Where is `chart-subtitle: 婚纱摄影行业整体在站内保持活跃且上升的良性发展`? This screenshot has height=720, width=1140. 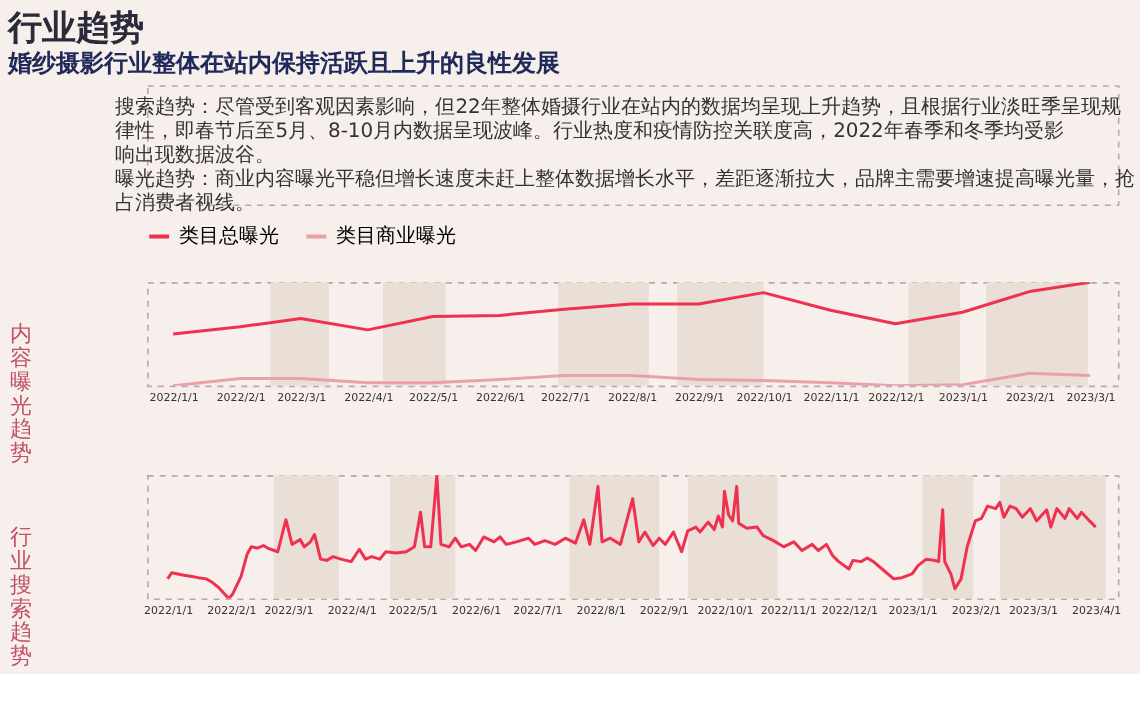
chart-subtitle: 婚纱摄影行业整体在站内保持活跃且上升的良性发展 is located at coordinates (283, 62).